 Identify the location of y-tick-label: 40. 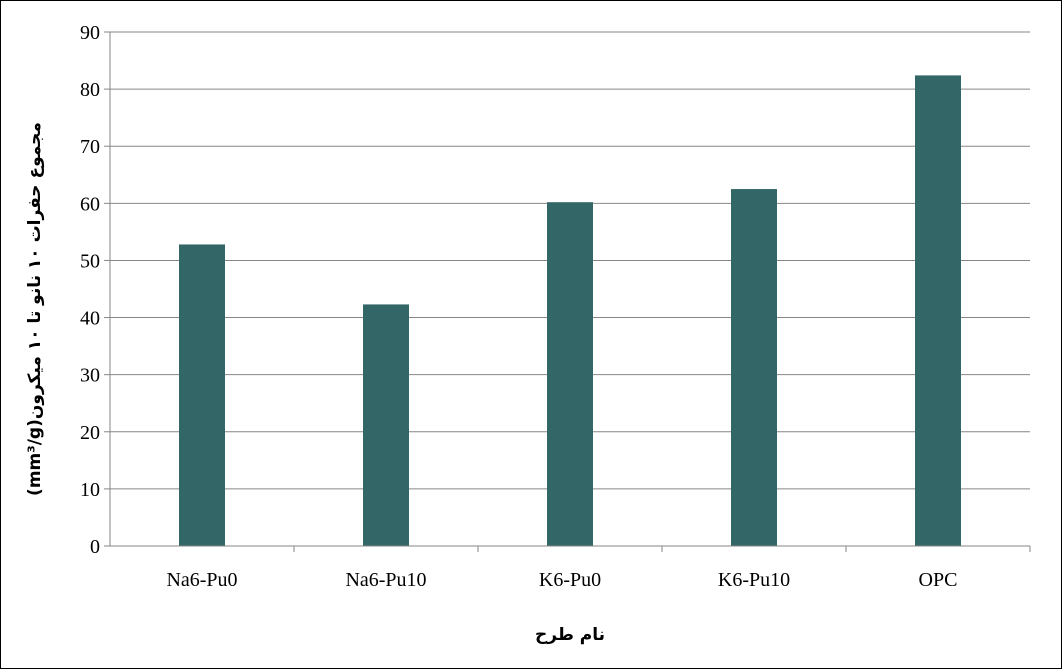
(90, 319).